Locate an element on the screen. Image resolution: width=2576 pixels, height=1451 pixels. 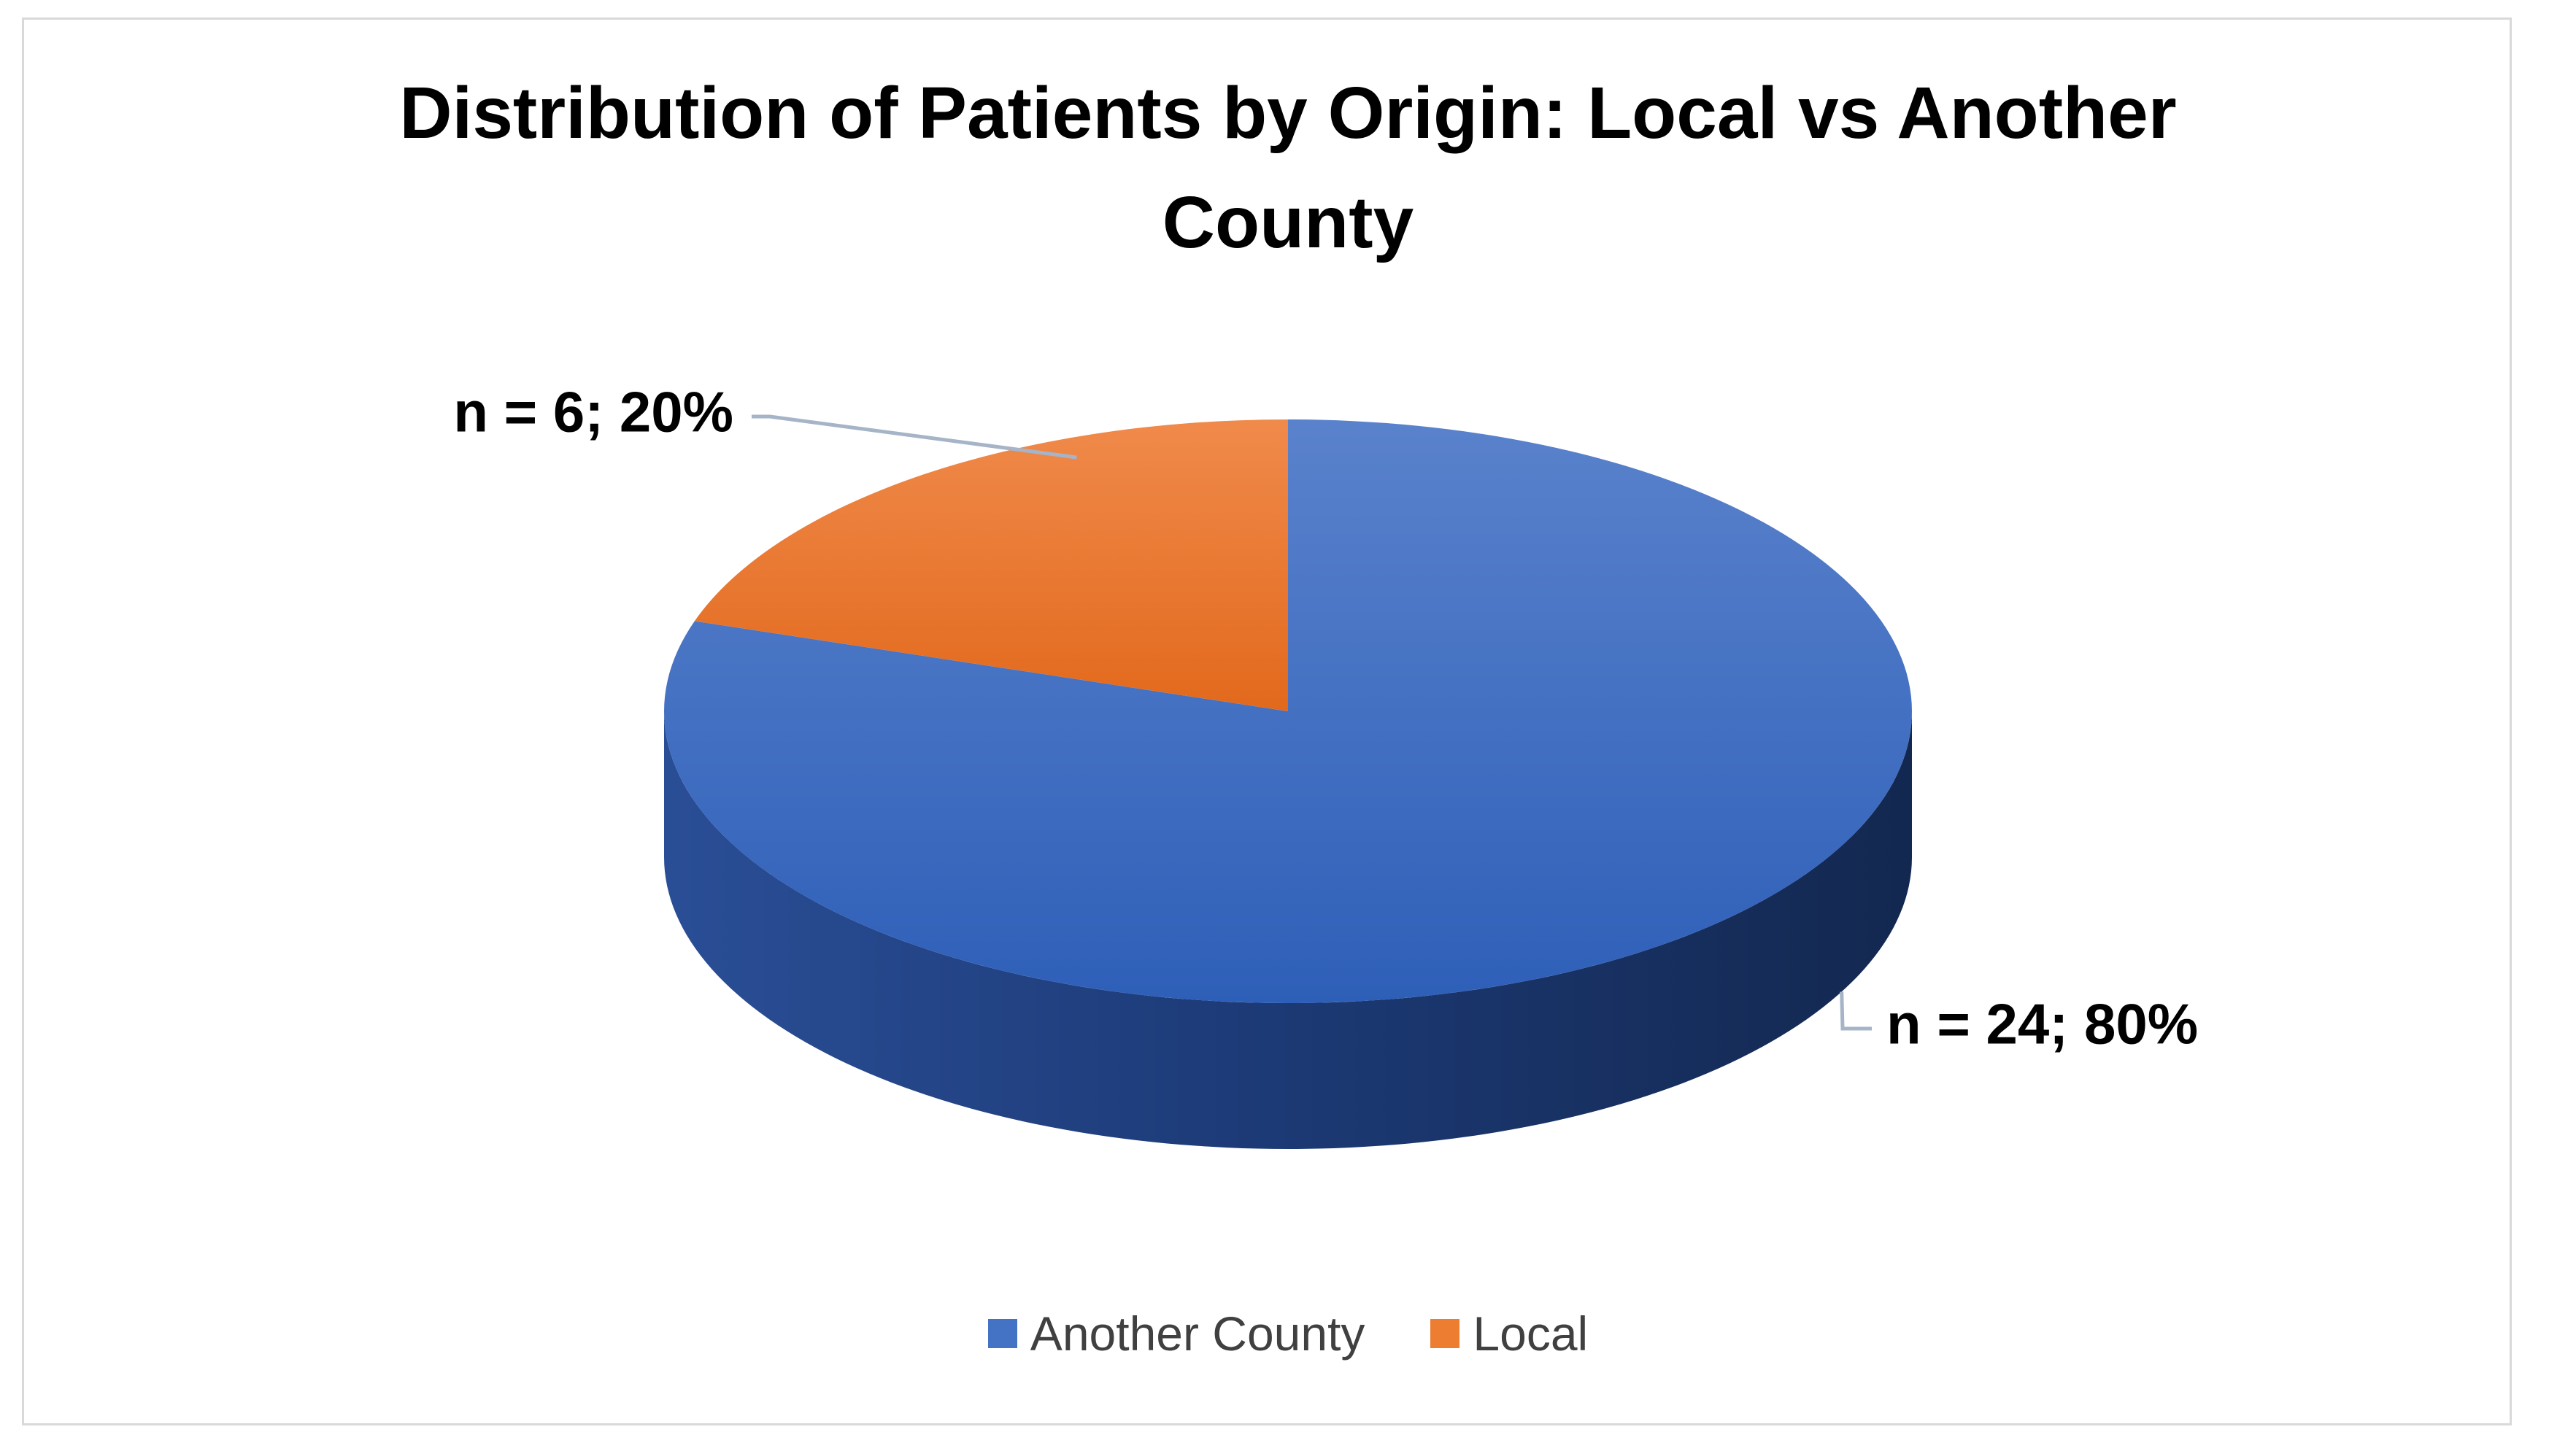
leader-line-another-county is located at coordinates (1856, 1011).